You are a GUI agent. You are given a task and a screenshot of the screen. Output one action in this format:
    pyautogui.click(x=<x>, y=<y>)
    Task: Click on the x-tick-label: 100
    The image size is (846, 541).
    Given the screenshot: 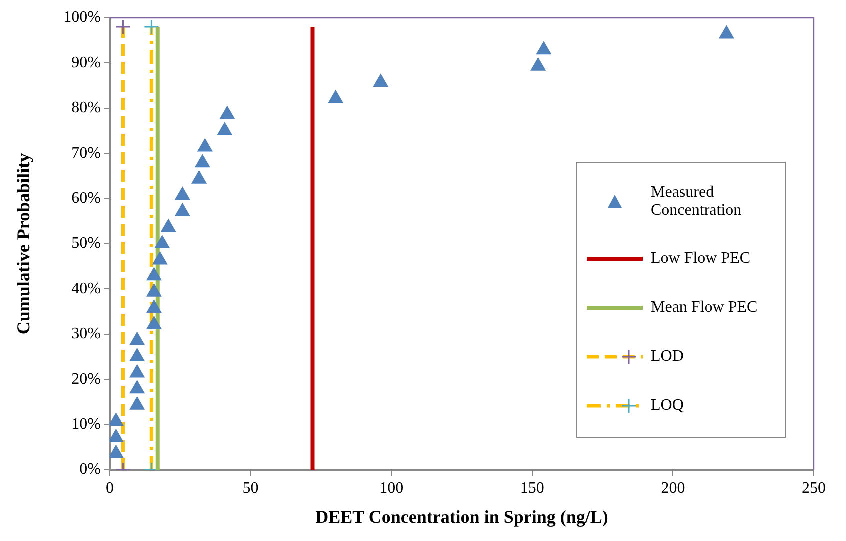 What is the action you would take?
    pyautogui.click(x=392, y=488)
    